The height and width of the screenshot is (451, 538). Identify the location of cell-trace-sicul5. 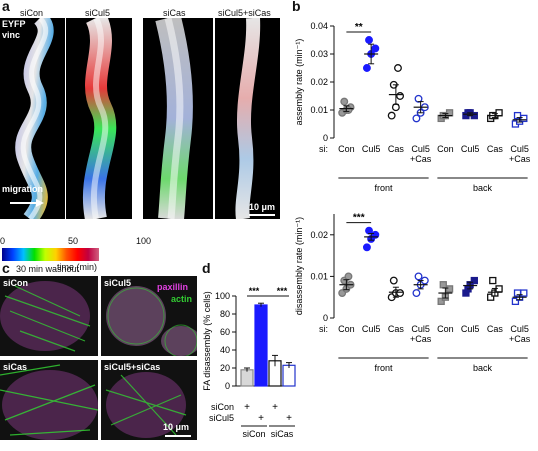
(99, 118).